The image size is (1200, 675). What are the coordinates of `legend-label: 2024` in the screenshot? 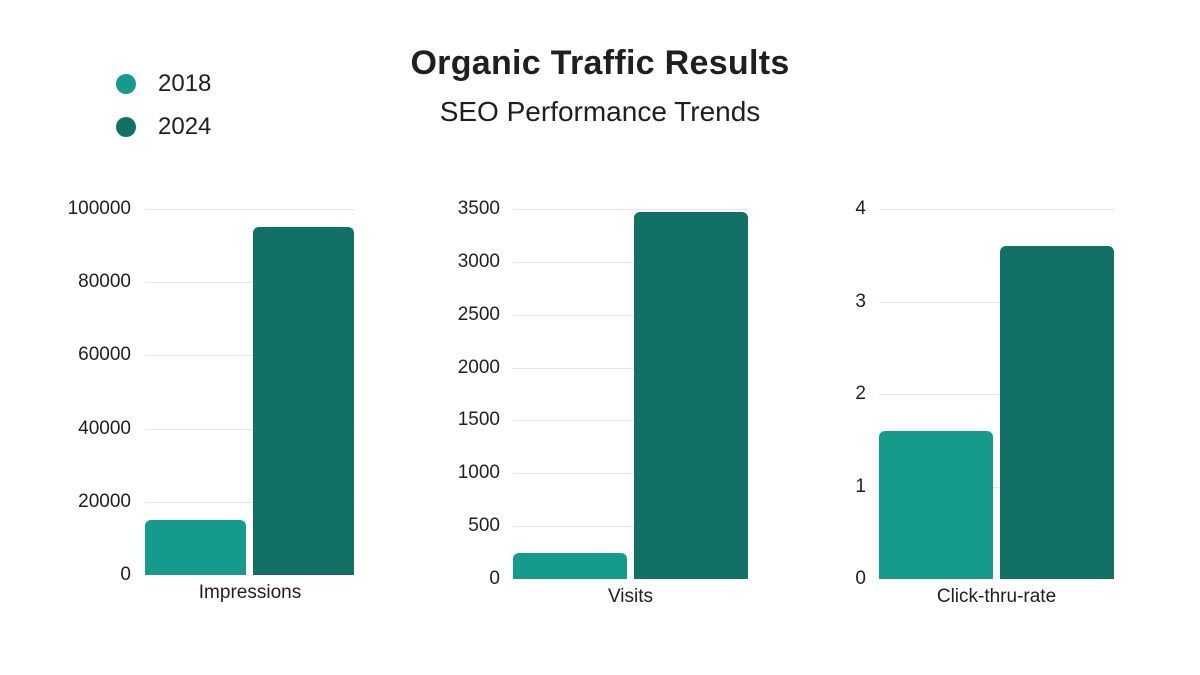 It's located at (185, 126).